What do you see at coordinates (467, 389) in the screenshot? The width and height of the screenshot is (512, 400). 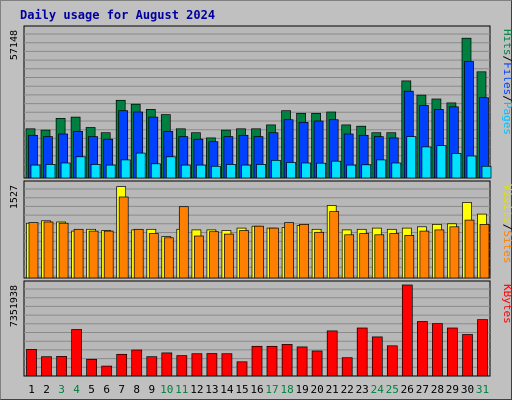 I see `x-tick-label-day-30: 30` at bounding box center [467, 389].